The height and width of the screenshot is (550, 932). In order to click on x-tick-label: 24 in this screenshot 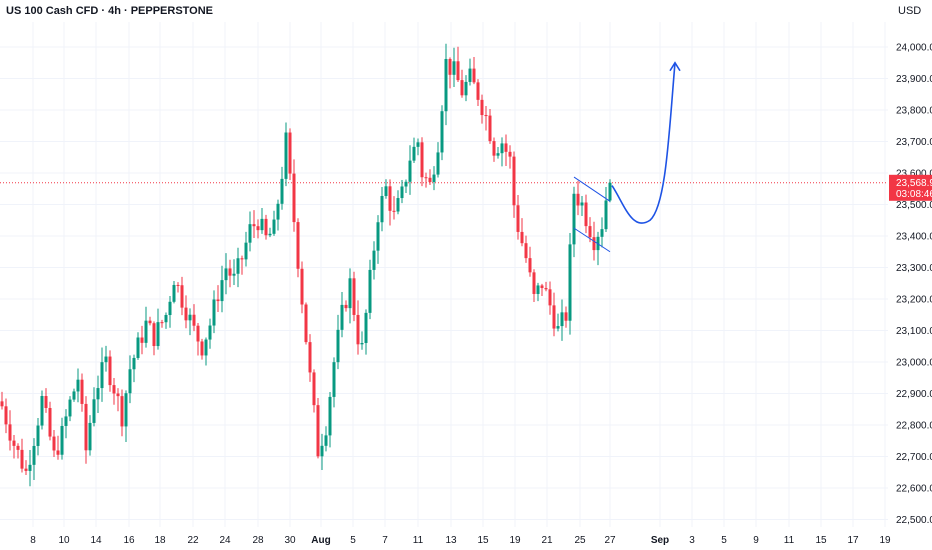, I will do `click(225, 540)`.